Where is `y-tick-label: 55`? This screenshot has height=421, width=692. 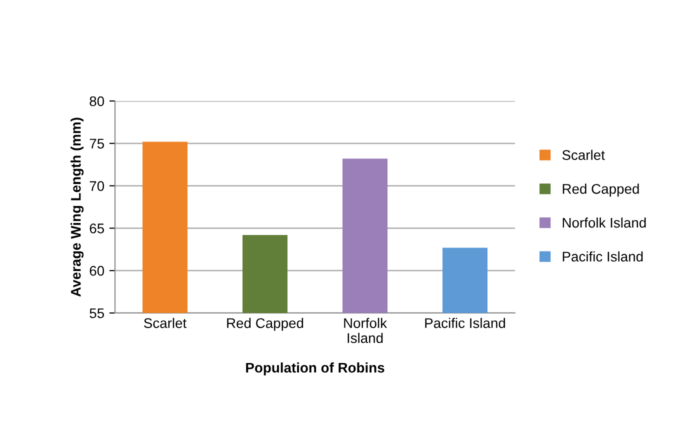
y-tick-label: 55 is located at coordinates (97, 313).